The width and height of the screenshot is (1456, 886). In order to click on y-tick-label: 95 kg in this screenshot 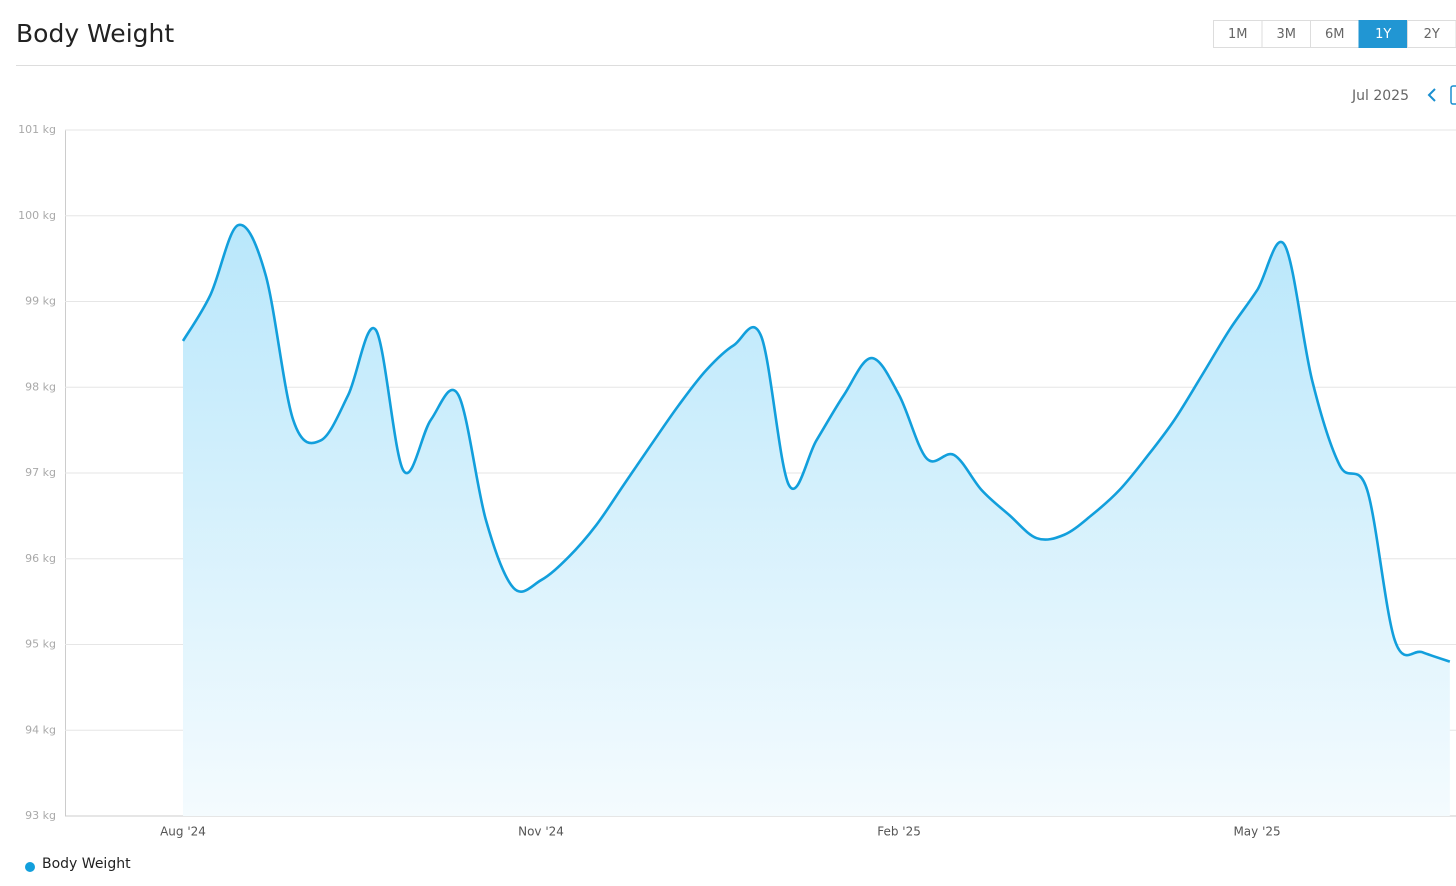, I will do `click(40, 644)`.